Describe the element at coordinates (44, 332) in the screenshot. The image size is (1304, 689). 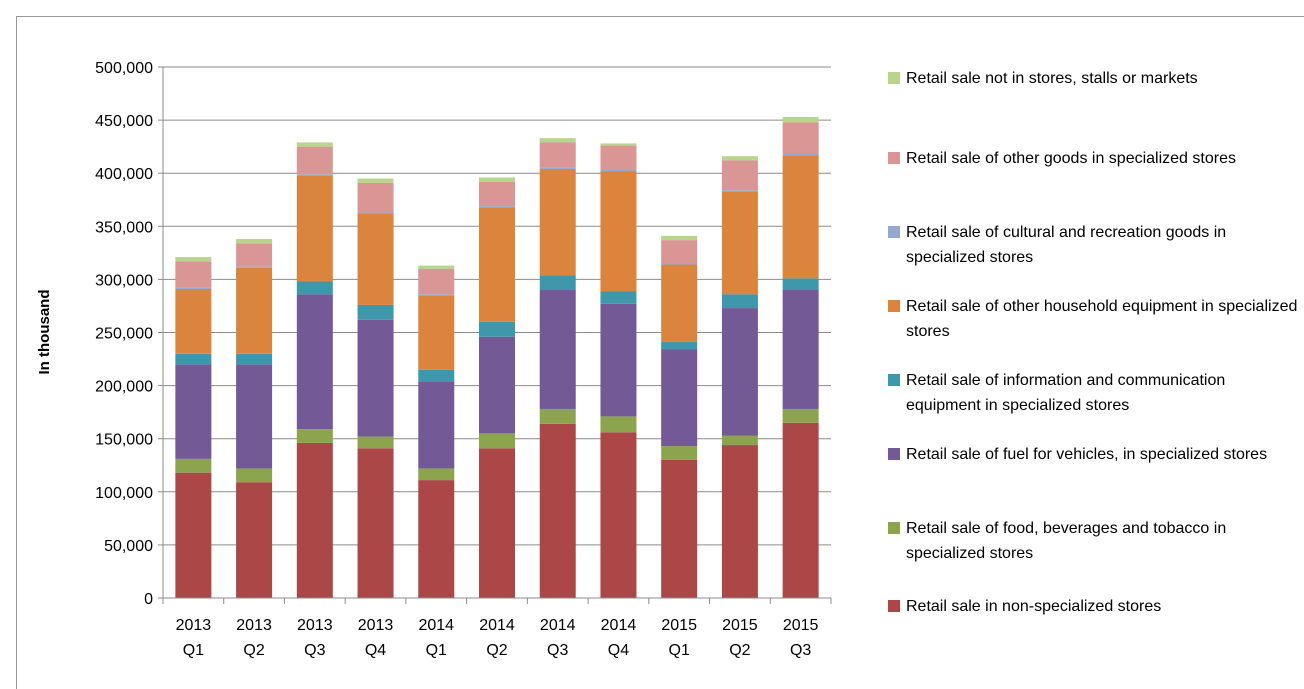
I see `y-axis-title: In thousand` at that location.